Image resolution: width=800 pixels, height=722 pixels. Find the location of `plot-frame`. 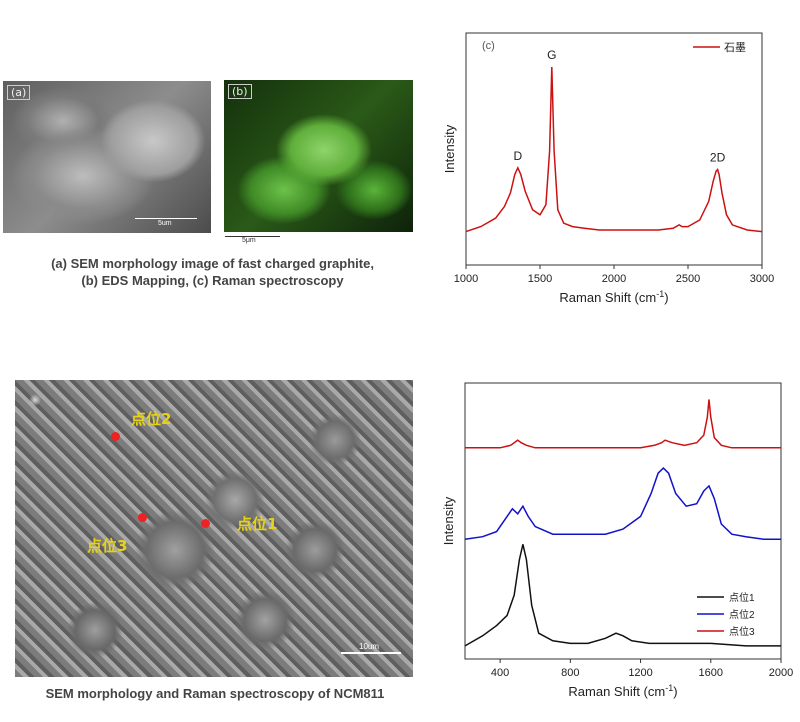

plot-frame is located at coordinates (614, 149).